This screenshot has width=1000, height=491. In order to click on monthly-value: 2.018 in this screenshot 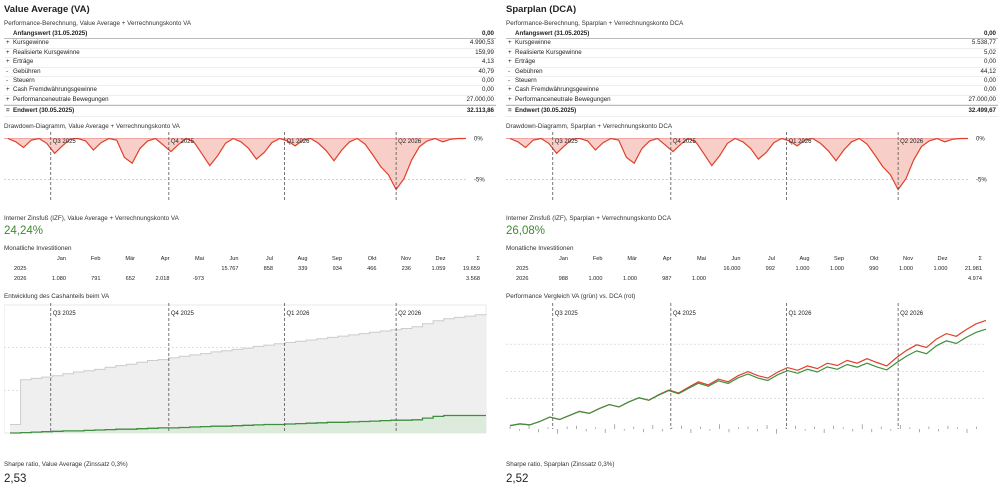, I will do `click(162, 279)`.